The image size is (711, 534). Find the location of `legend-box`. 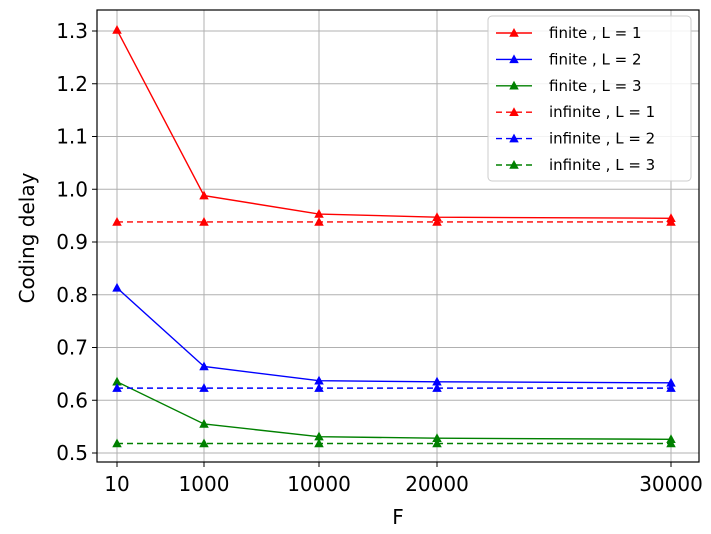

legend-box is located at coordinates (589, 98).